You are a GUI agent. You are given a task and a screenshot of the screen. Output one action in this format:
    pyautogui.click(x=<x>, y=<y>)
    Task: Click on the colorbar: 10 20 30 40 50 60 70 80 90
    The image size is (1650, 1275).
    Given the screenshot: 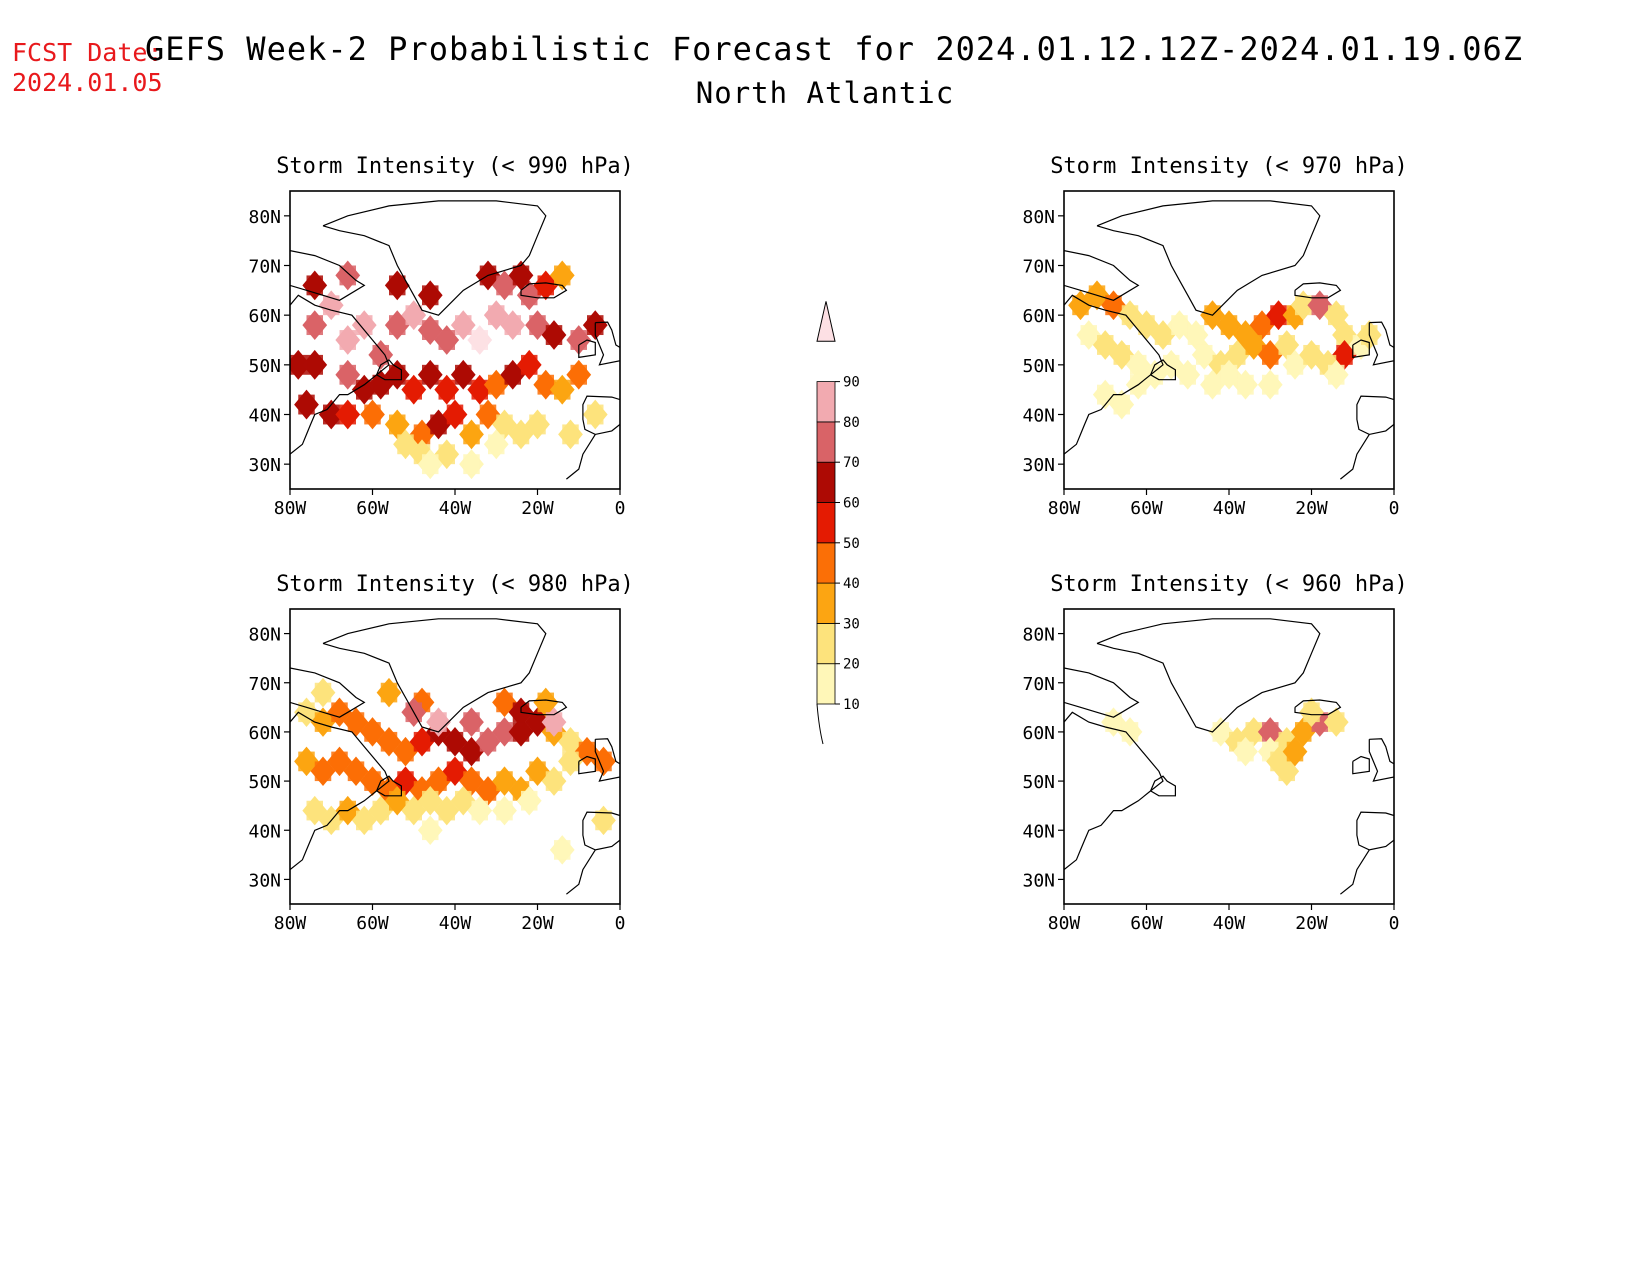 What is the action you would take?
    pyautogui.click(x=838, y=523)
    